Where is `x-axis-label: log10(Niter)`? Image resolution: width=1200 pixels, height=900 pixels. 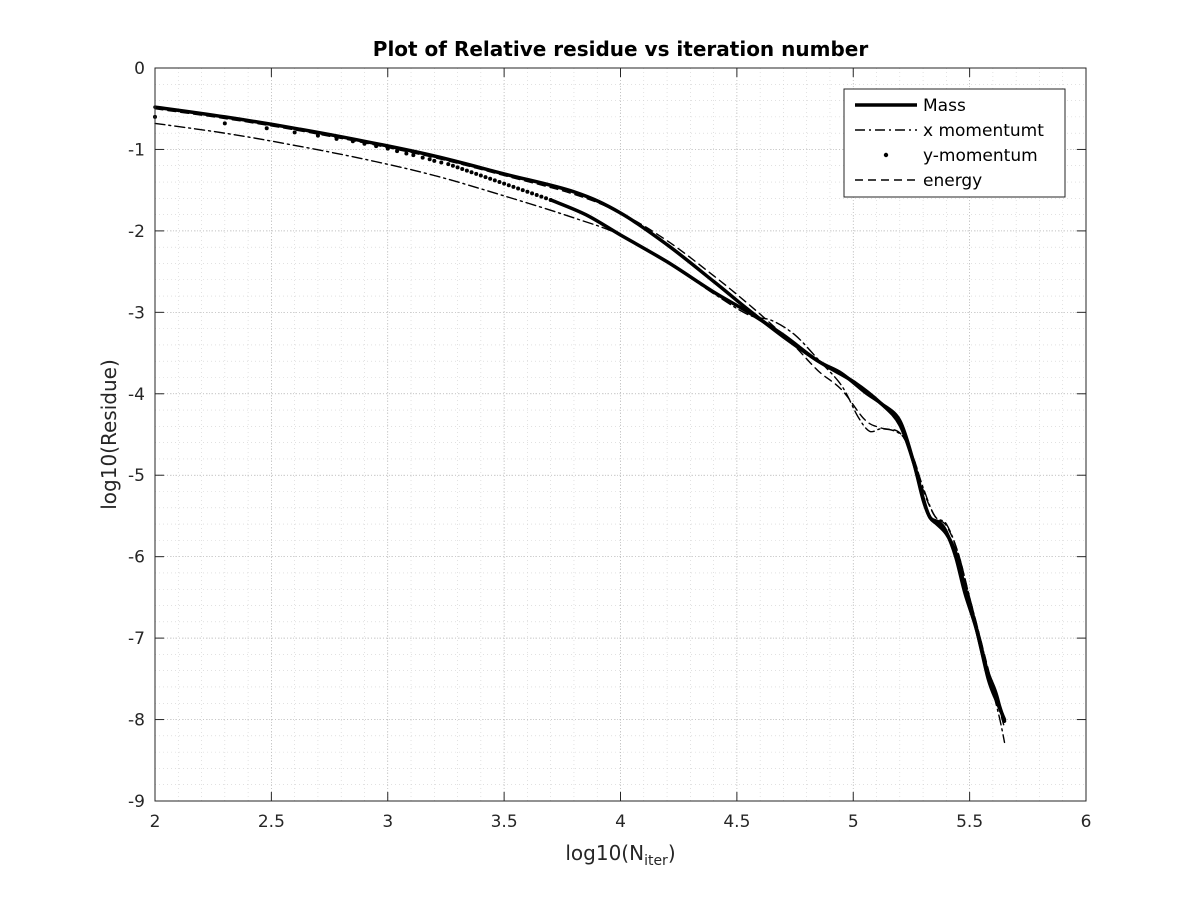
x-axis-label: log10(Niter) is located at coordinates (620, 855).